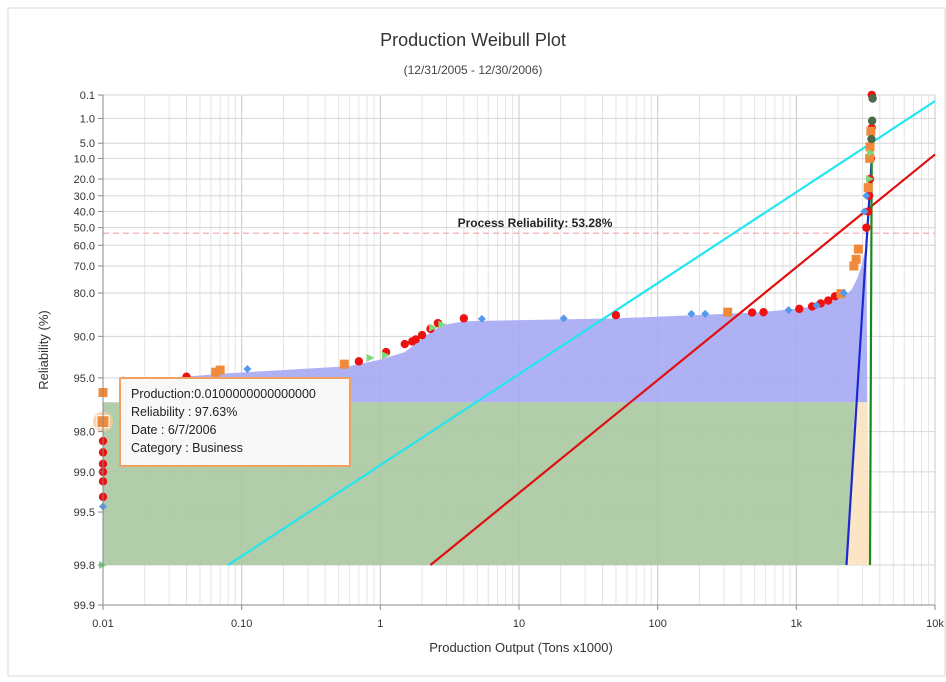 The height and width of the screenshot is (682, 946). Describe the element at coordinates (84, 513) in the screenshot. I see `y-tick-label: 99.5` at that location.